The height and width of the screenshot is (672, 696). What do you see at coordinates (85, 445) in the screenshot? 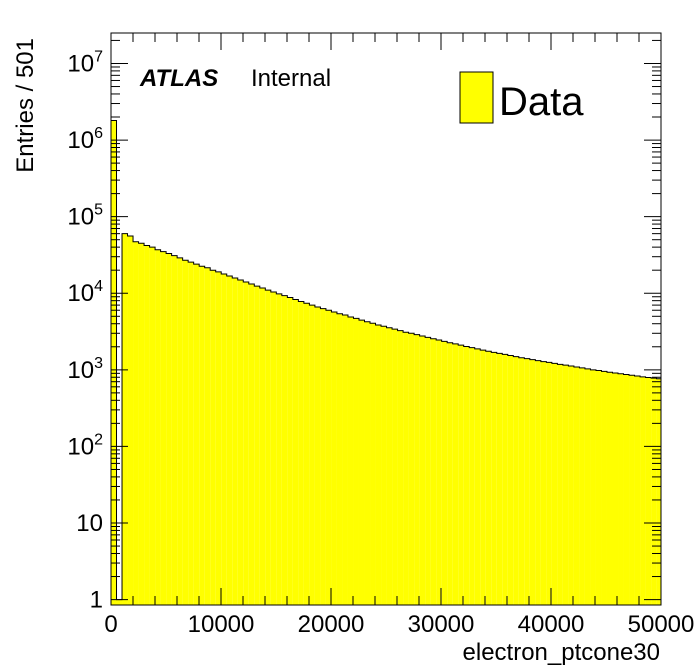
I see `y-tick-label: 10²` at bounding box center [85, 445].